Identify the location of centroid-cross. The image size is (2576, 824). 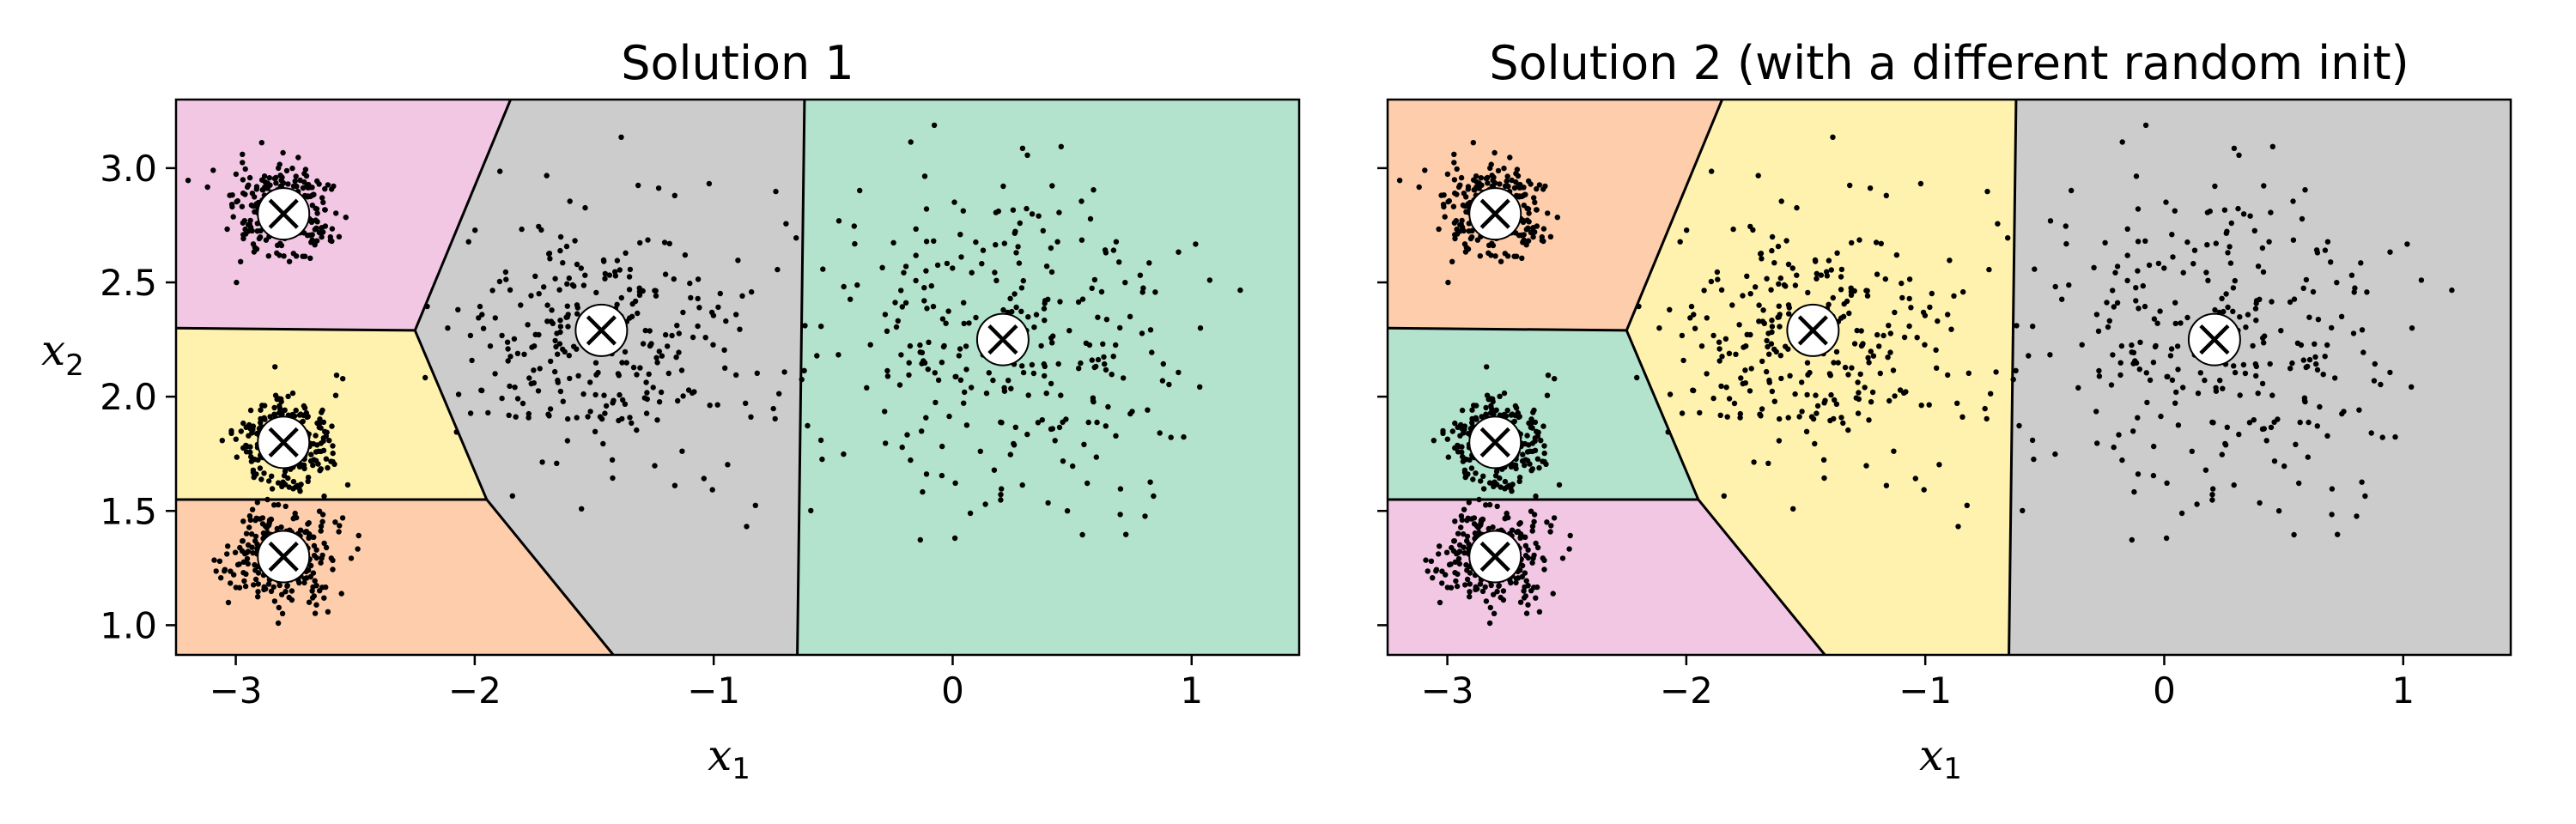
(1002, 339).